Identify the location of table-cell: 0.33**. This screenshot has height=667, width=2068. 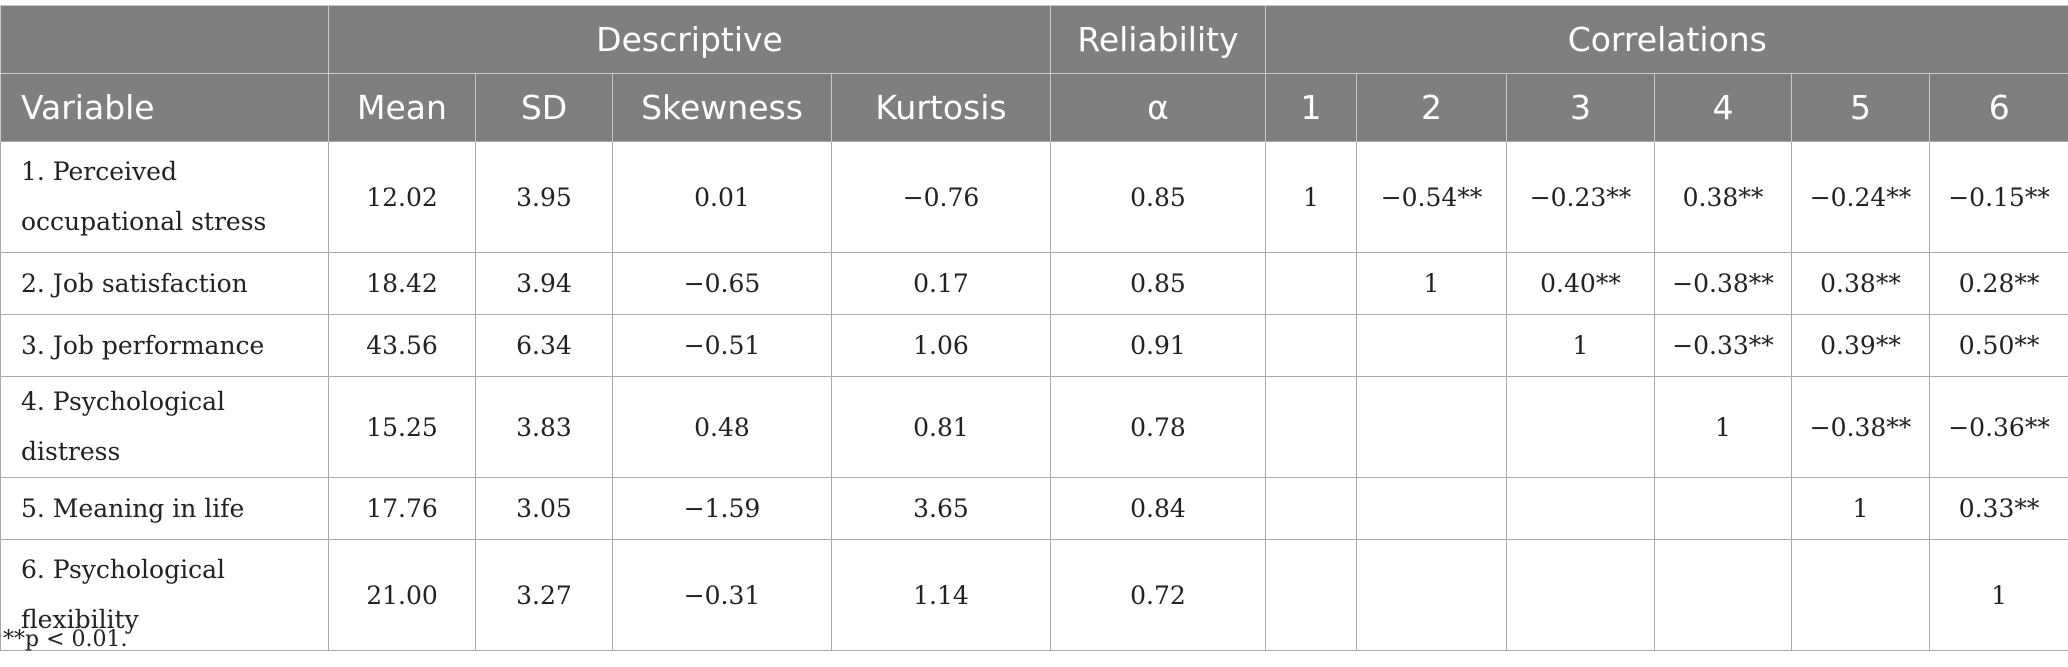
(1998, 508).